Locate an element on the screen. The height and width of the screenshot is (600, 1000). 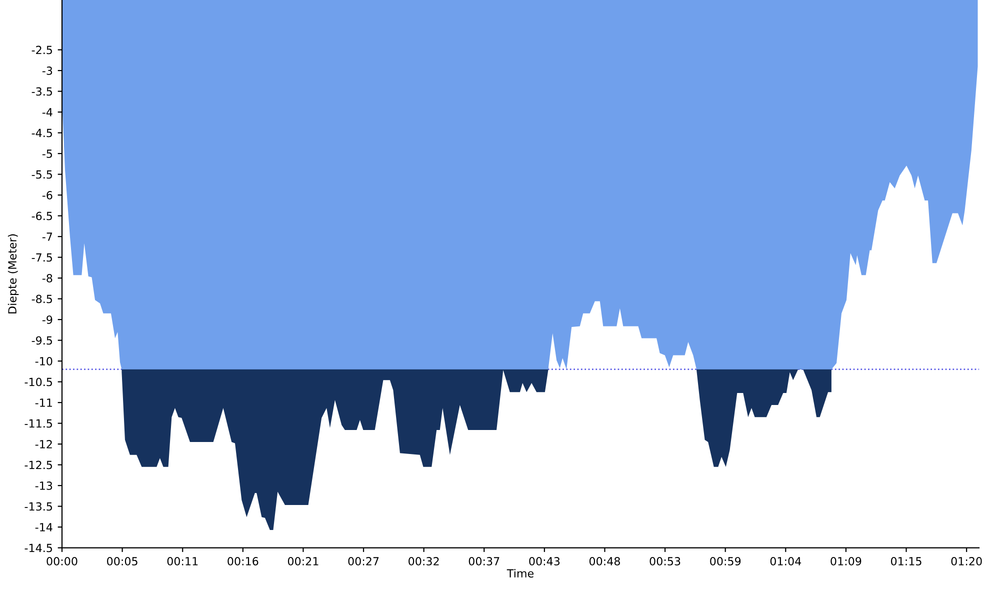
x-tick-label: 00:00 is located at coordinates (62, 561).